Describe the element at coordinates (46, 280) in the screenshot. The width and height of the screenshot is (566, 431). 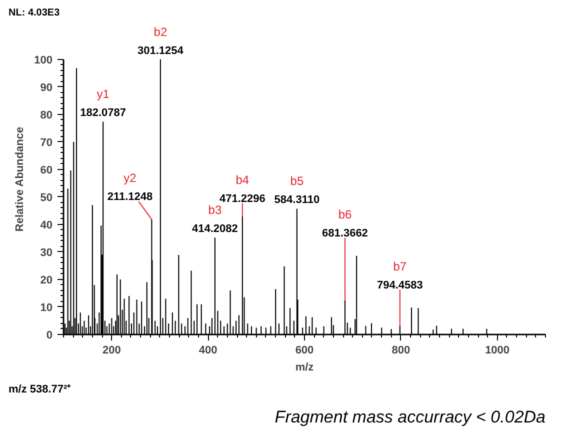
I see `y-tick-label: 20` at that location.